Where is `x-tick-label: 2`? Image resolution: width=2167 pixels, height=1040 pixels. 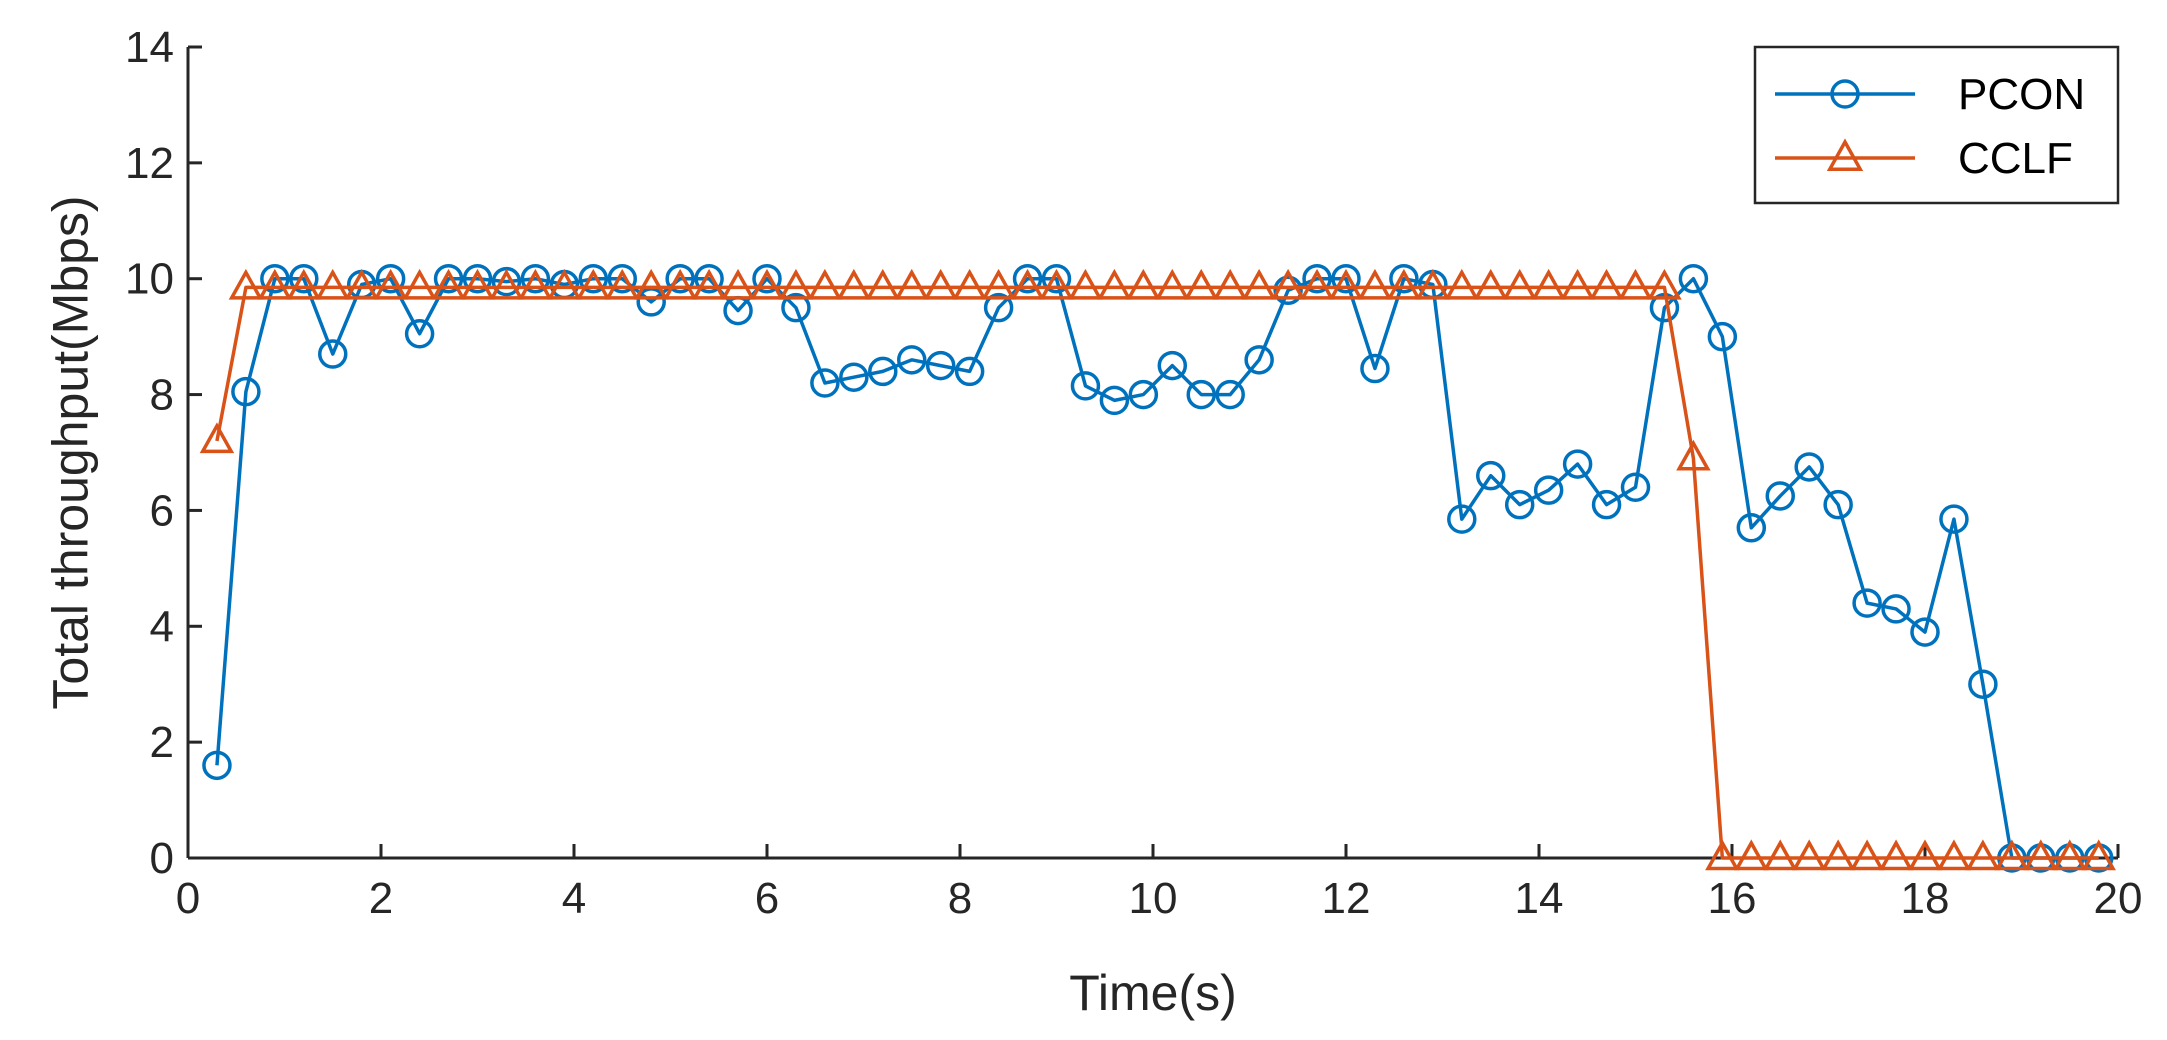
x-tick-label: 2 is located at coordinates (381, 898).